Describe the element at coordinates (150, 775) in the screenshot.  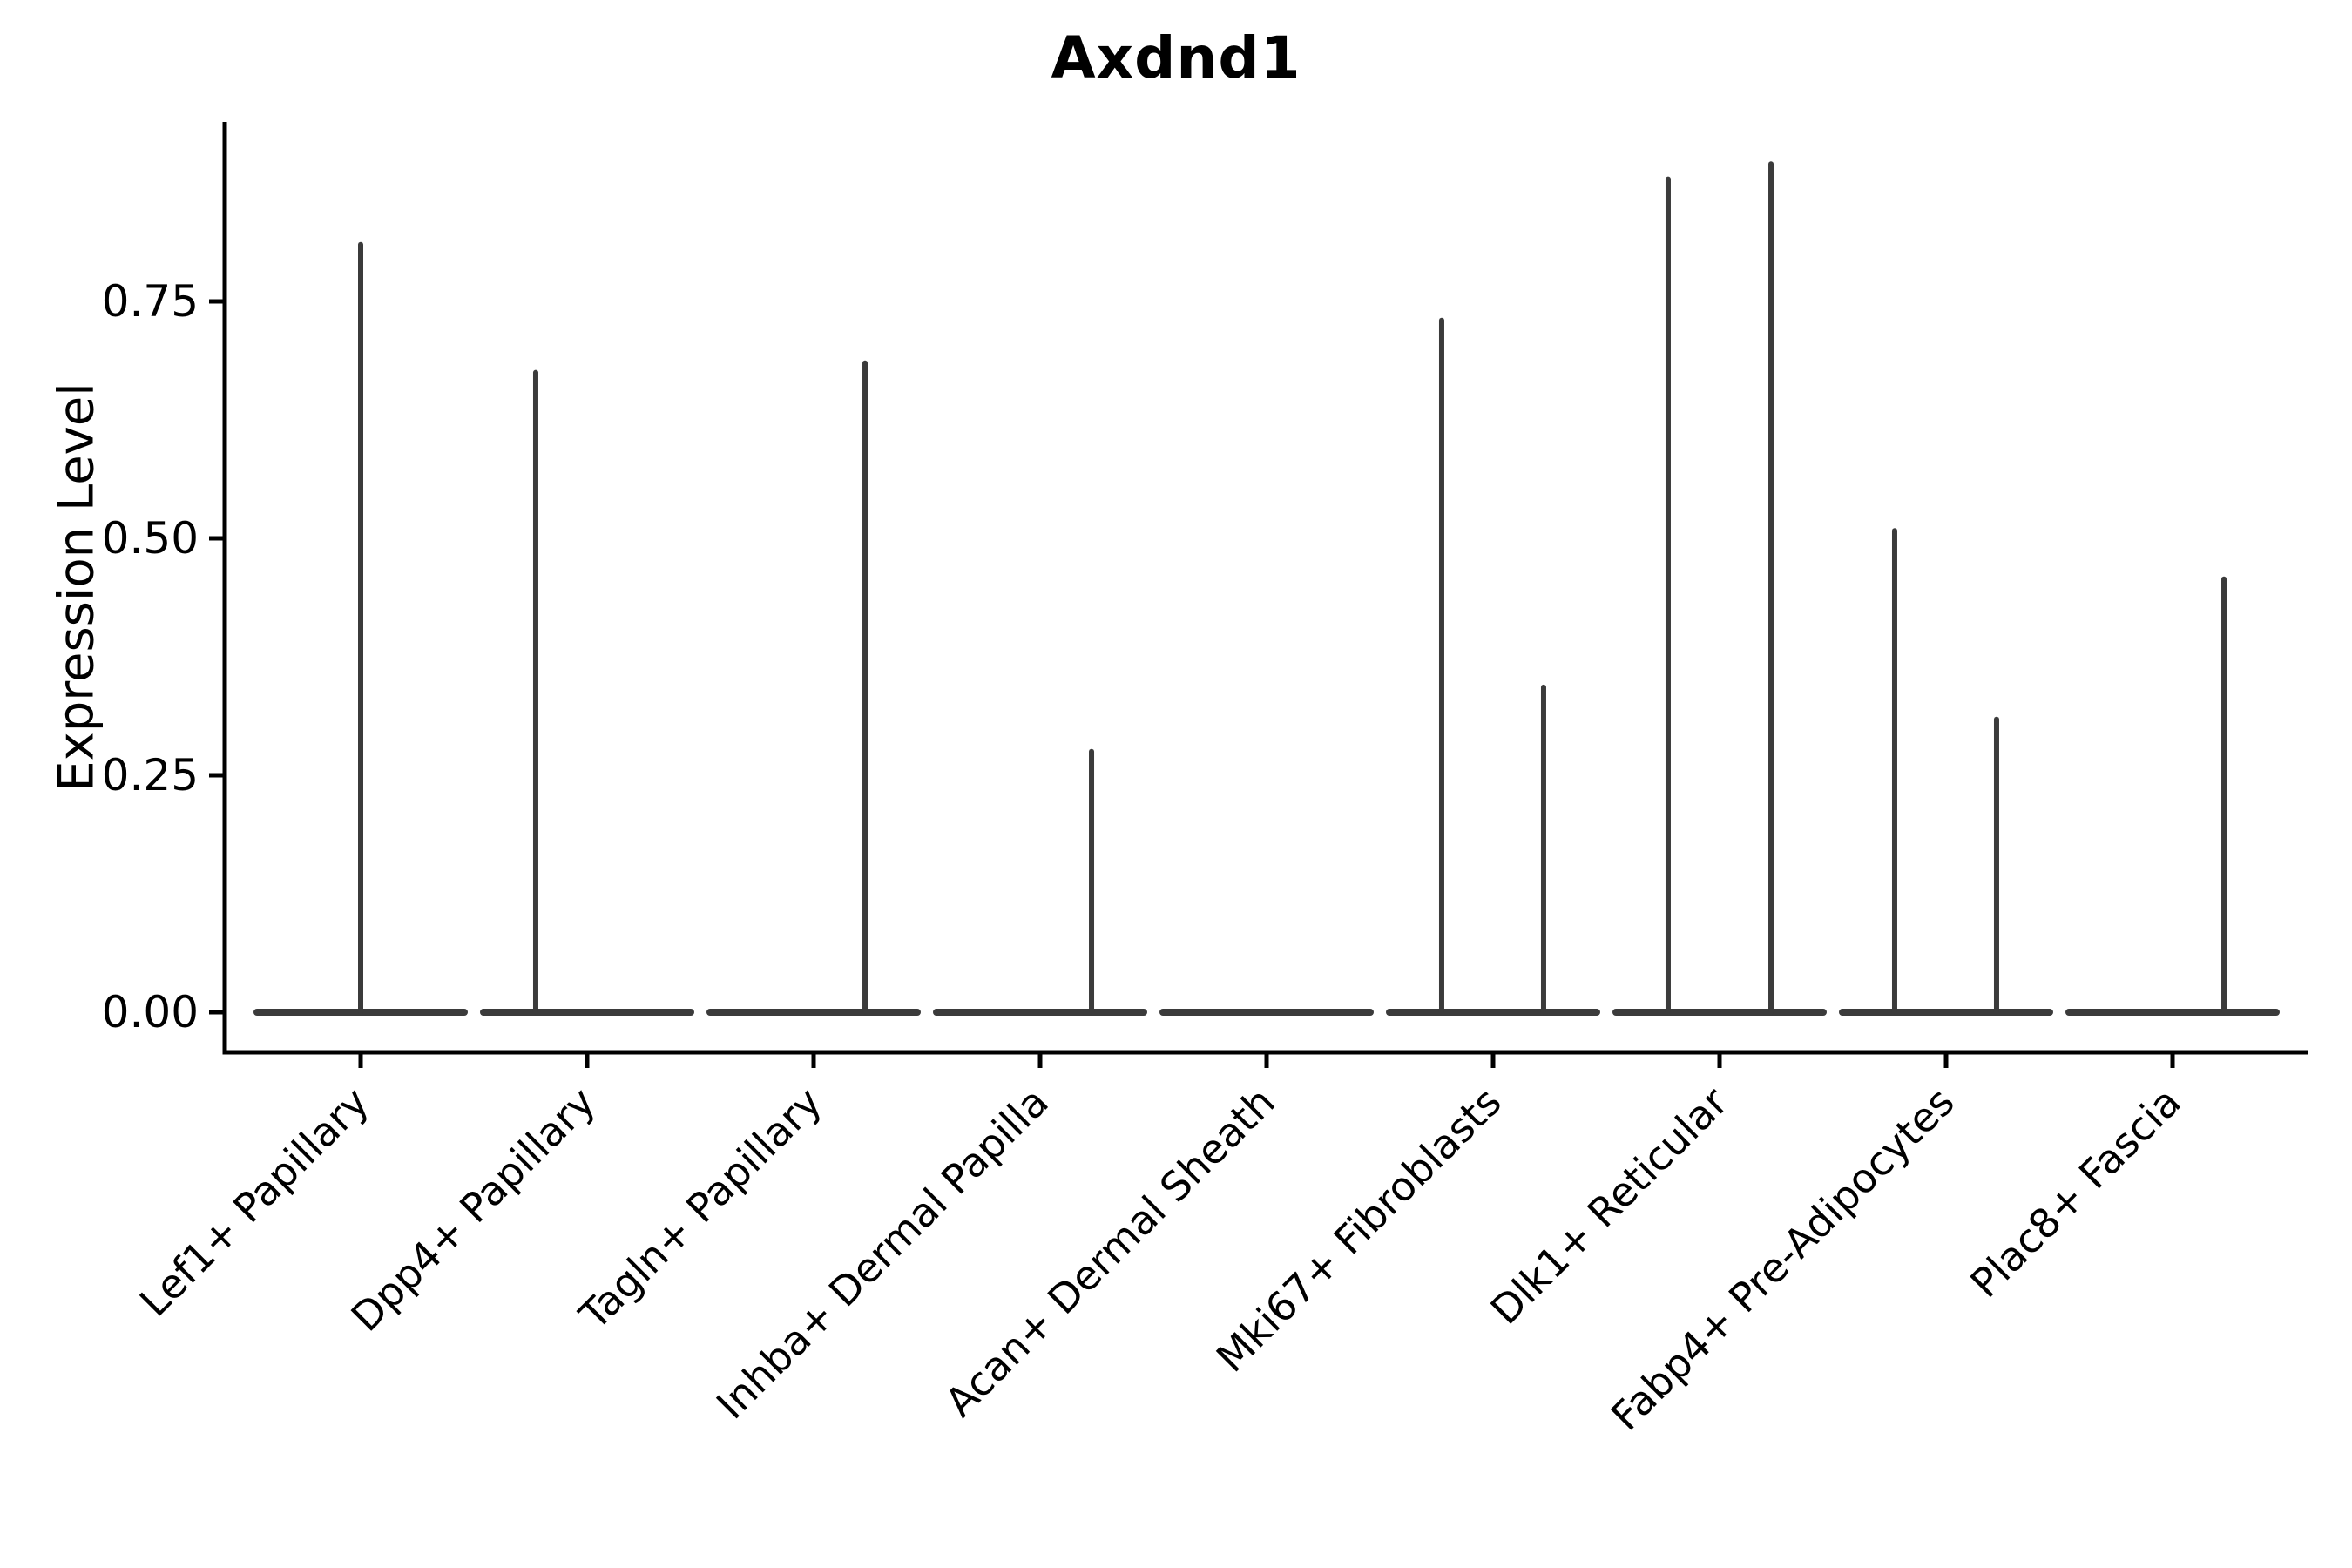
I see `y-tick-label: 0.25` at that location.